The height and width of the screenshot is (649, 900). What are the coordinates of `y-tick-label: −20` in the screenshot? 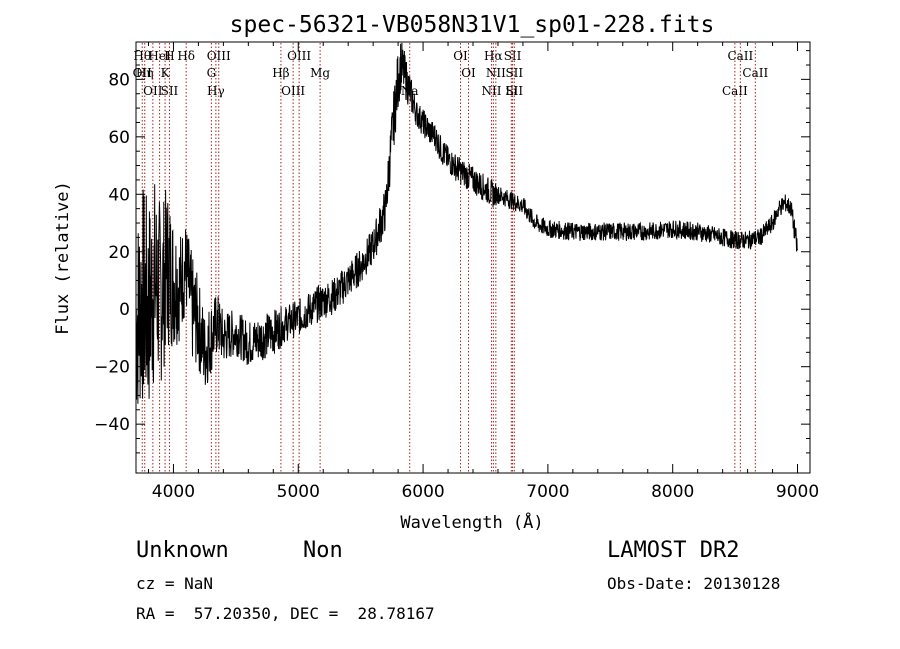 It's located at (112, 368).